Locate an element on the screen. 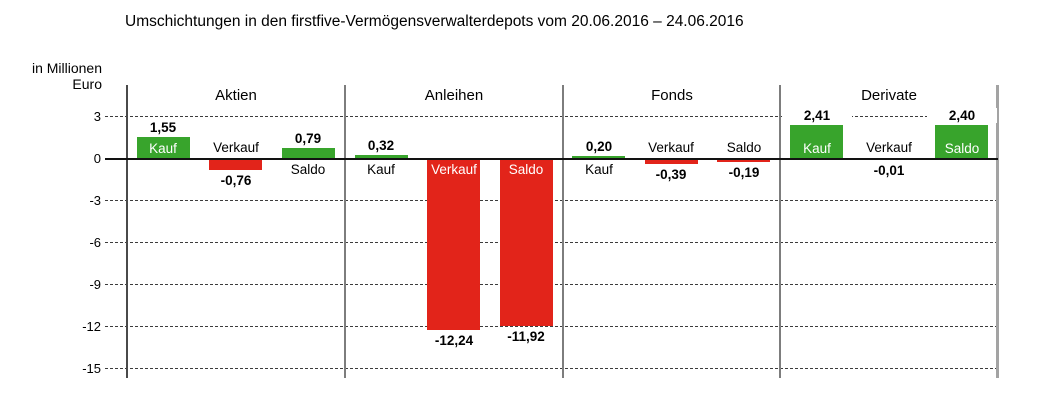 The image size is (1063, 413). bar-anleihen-saldo-label: Saldo is located at coordinates (526, 169).